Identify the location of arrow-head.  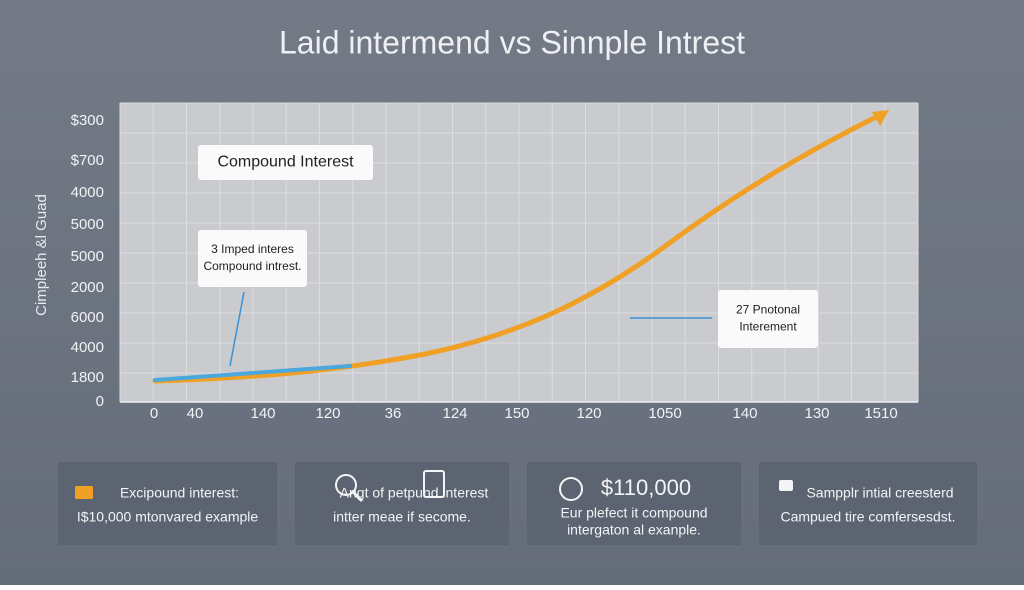
(880, 118).